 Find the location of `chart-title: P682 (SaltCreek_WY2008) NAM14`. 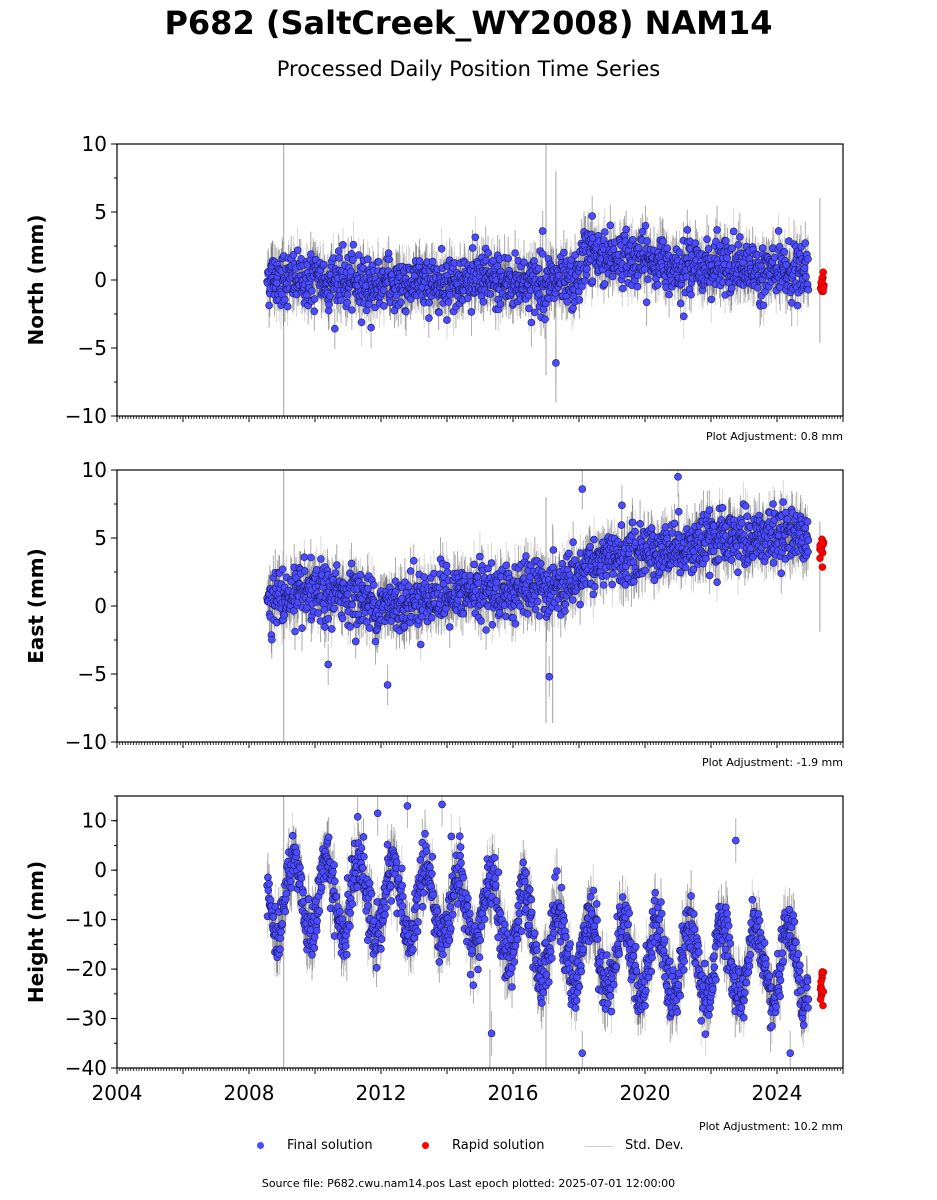

chart-title: P682 (SaltCreek_WY2008) NAM14 is located at coordinates (468, 23).